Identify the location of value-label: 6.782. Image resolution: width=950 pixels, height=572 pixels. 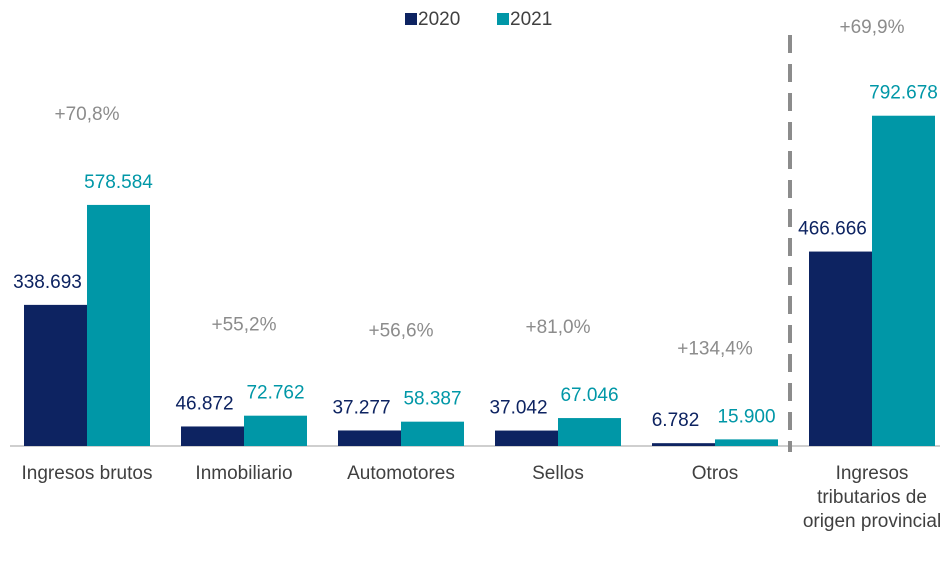
(676, 420).